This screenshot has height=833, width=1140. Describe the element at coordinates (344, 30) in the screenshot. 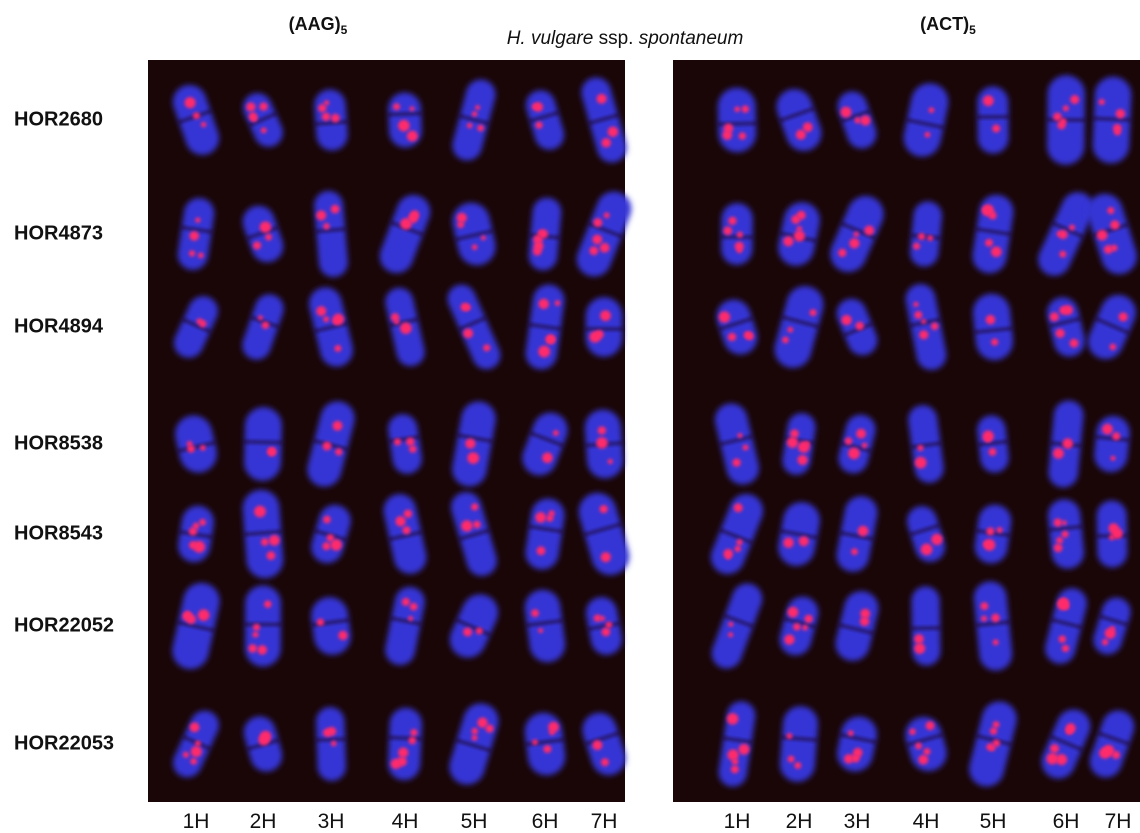

I see `probe-subscript: 5` at that location.